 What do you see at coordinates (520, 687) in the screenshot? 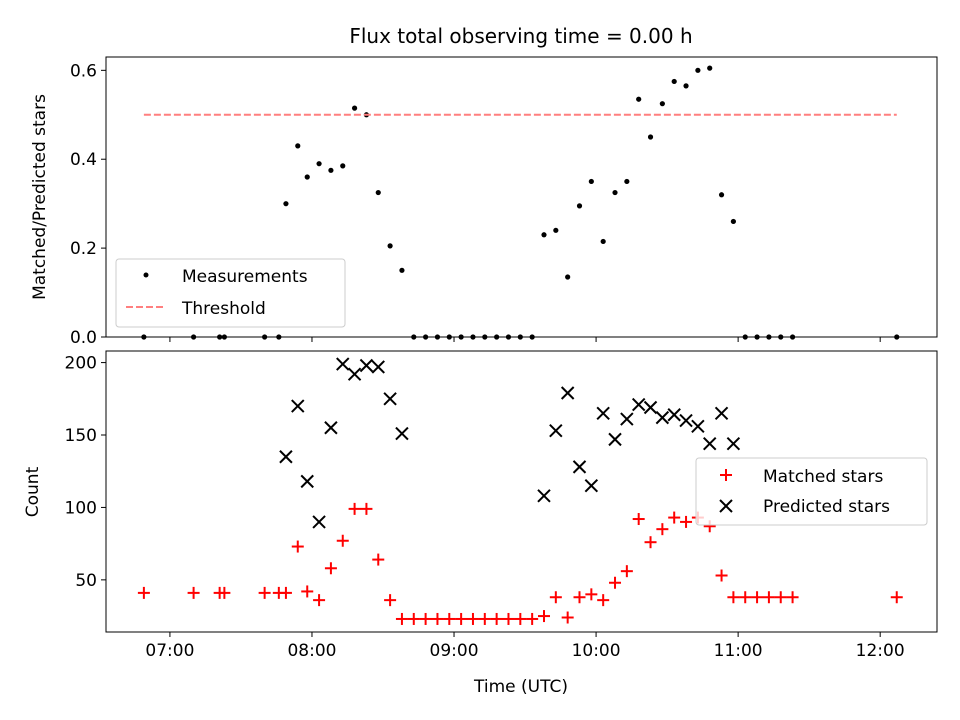
I see `x-axis-label: Time (UTC)` at bounding box center [520, 687].